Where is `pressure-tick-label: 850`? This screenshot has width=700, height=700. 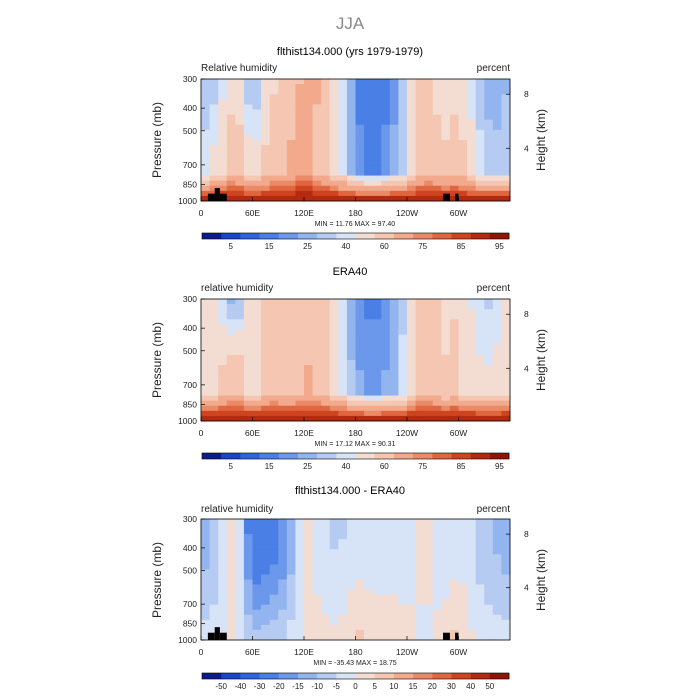
pressure-tick-label: 850 is located at coordinates (190, 185).